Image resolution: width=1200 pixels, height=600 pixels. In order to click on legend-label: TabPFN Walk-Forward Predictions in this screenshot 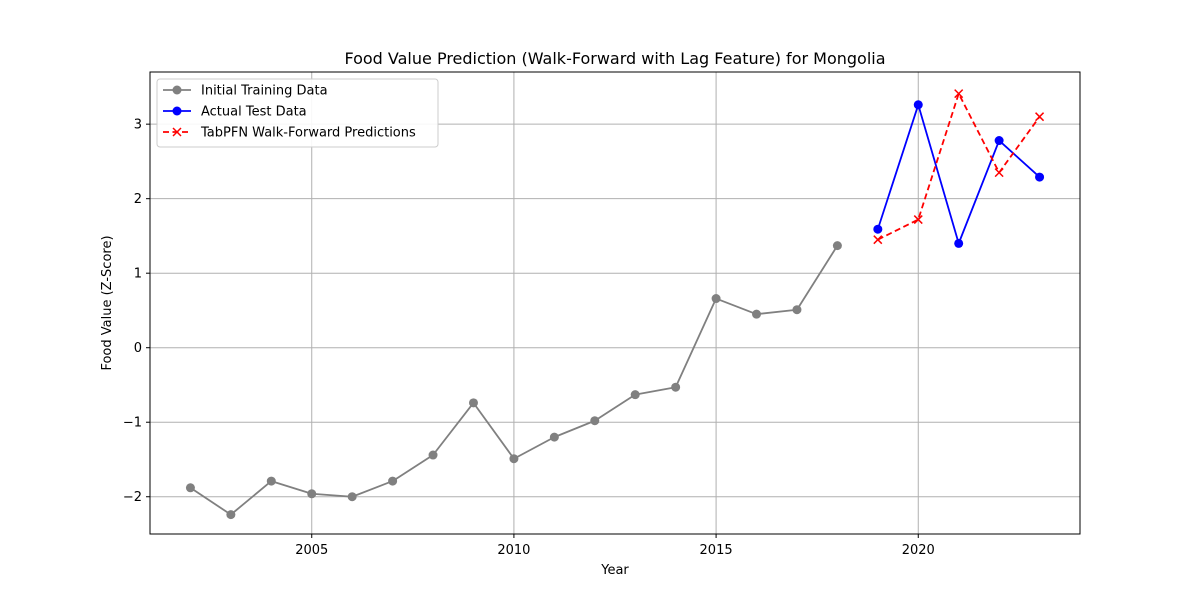, I will do `click(308, 133)`.